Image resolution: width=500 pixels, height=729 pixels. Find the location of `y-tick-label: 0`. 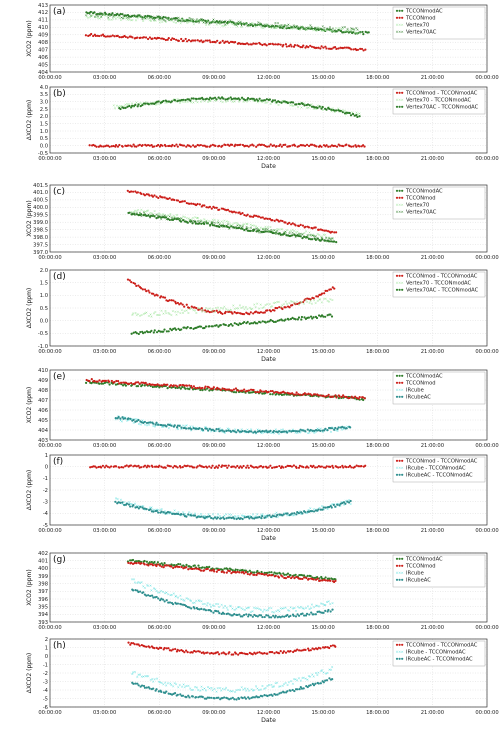

y-tick-label: 0 is located at coordinates (46, 467).